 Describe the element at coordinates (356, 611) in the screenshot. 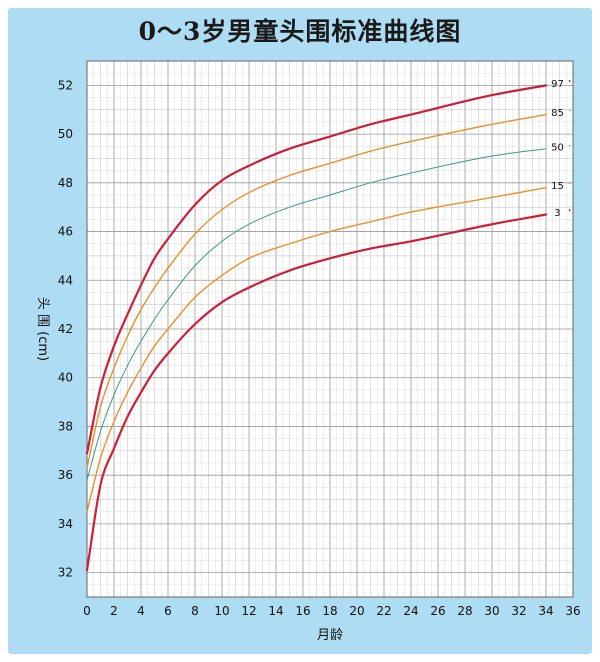

I see `x-tick-label: 20` at that location.